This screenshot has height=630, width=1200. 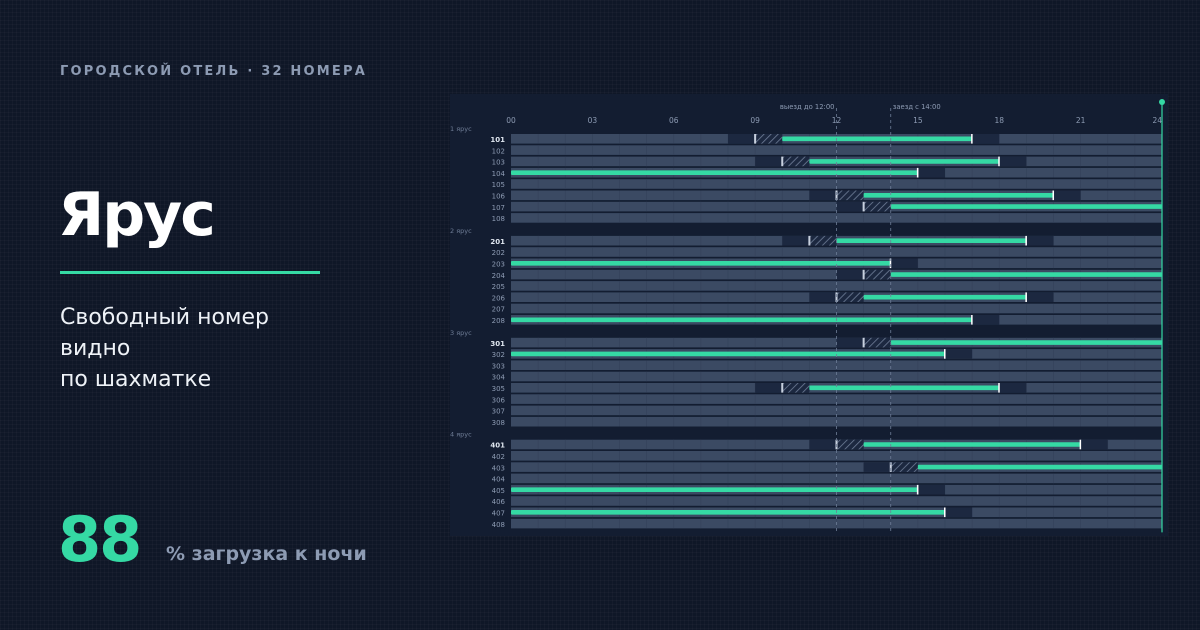 I want to click on room-number: 304, so click(x=499, y=378).